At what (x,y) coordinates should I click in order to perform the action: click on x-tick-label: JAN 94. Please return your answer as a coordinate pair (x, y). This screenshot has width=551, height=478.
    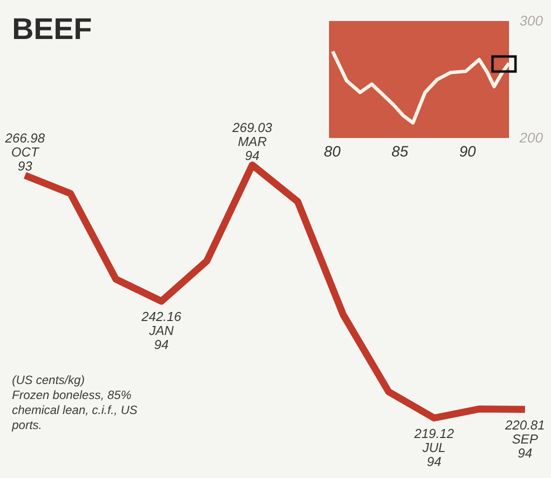
    Looking at the image, I should click on (161, 337).